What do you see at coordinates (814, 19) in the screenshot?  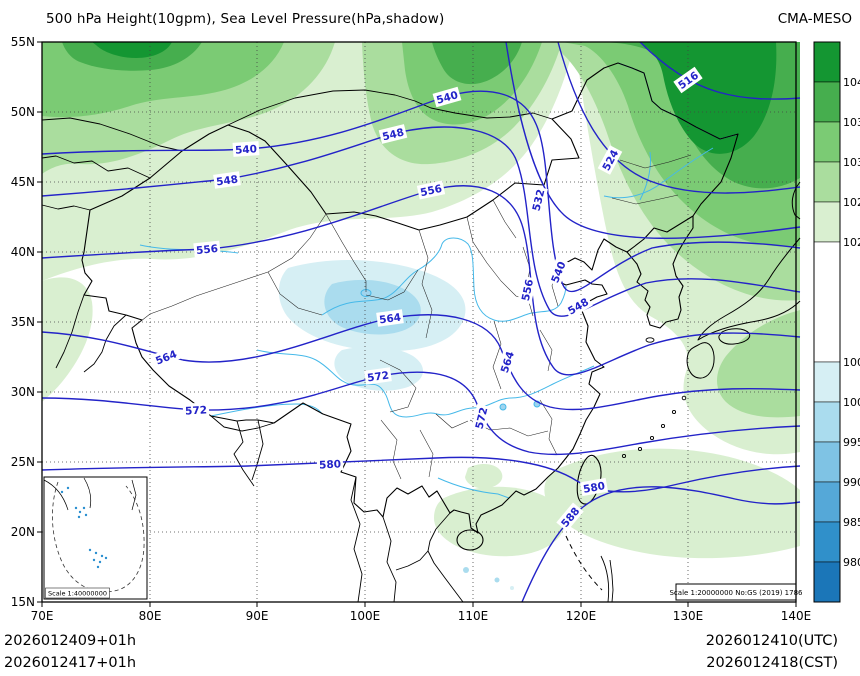 I see `model-name: CMA-MESO` at bounding box center [814, 19].